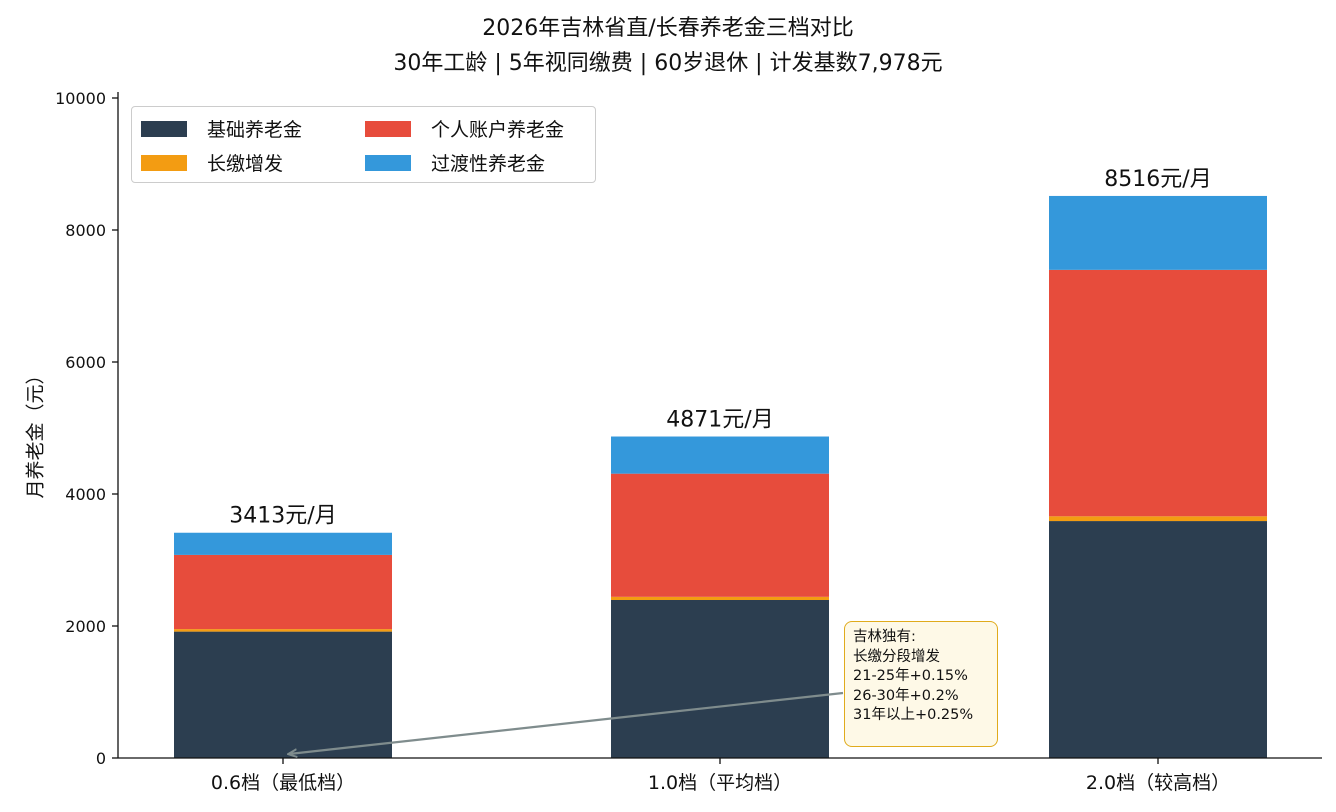 Image resolution: width=1336 pixels, height=812 pixels. Describe the element at coordinates (85, 626) in the screenshot. I see `y-tick-label: 2000` at that location.